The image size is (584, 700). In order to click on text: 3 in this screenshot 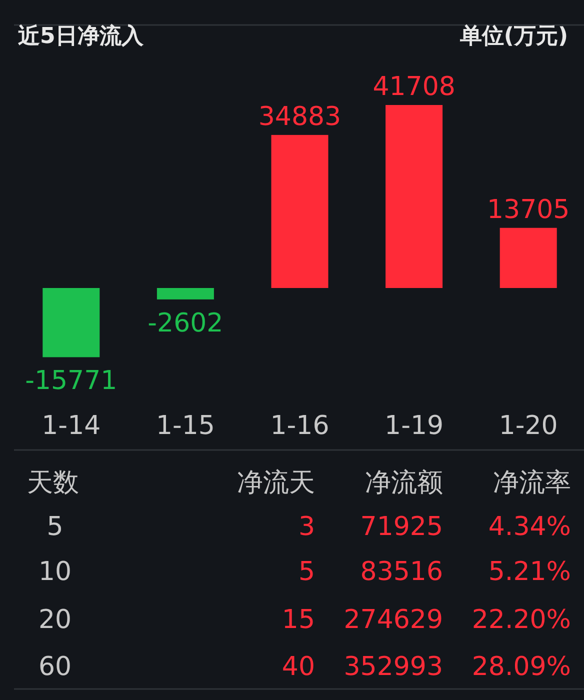, I will do `click(306, 527)`.